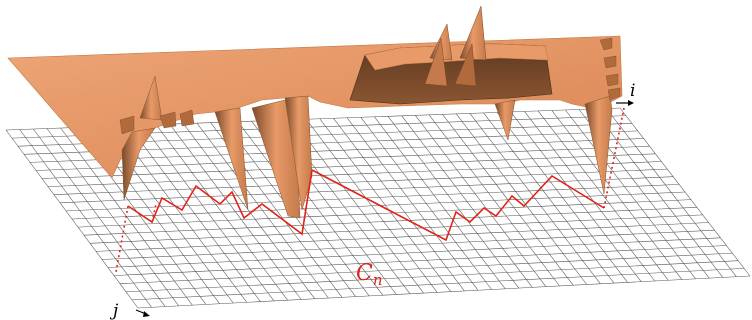  I want to click on axis-i-label: i, so click(632, 91).